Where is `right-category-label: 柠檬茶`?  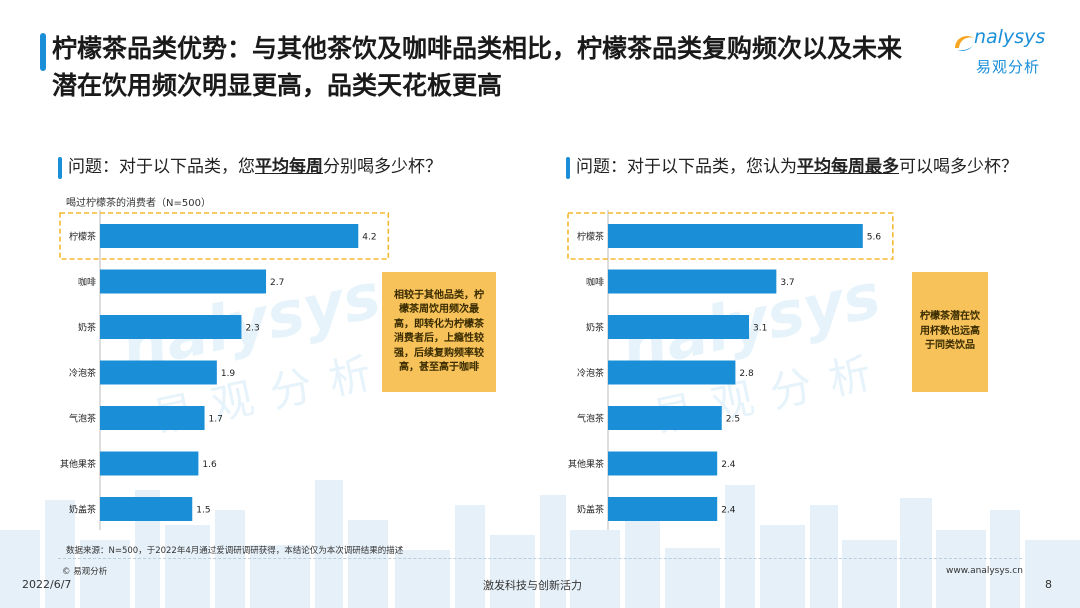
right-category-label: 柠檬茶 is located at coordinates (590, 237).